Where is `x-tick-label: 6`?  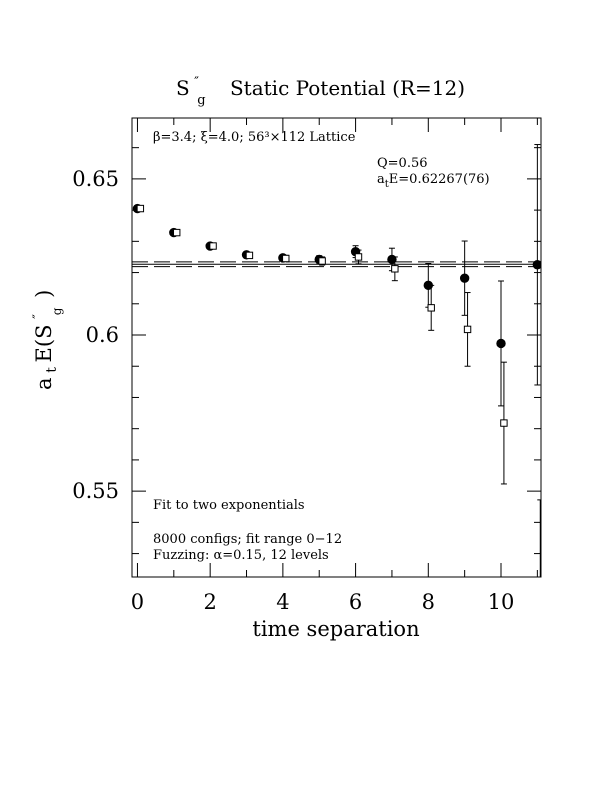
x-tick-label: 6 is located at coordinates (355, 602).